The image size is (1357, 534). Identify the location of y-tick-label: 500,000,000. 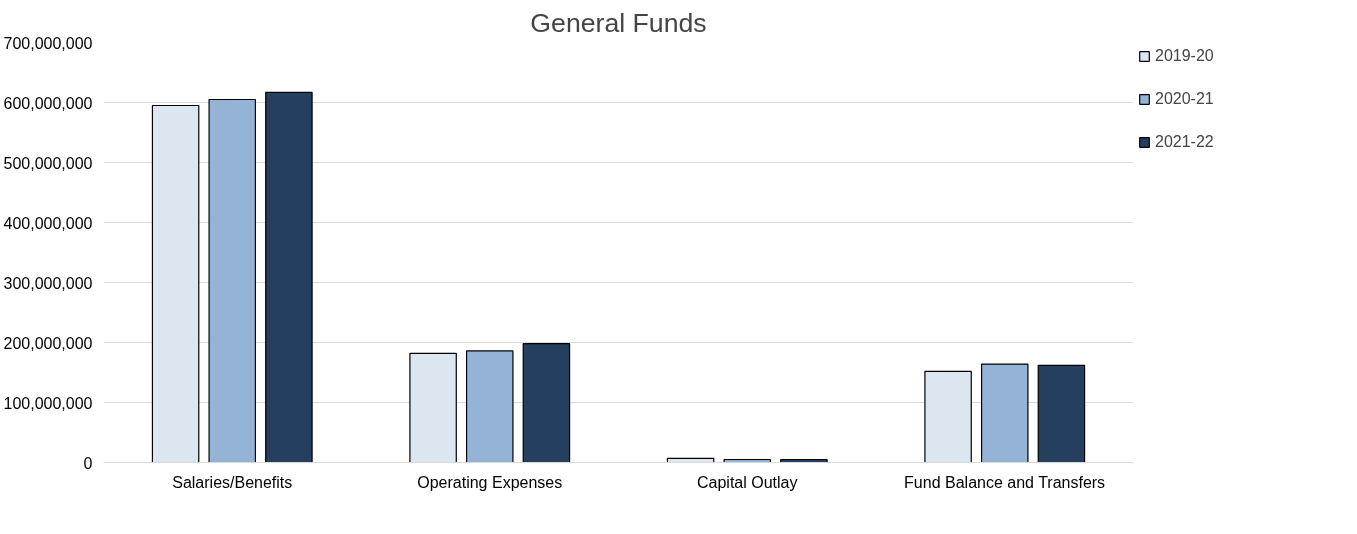
(48, 163).